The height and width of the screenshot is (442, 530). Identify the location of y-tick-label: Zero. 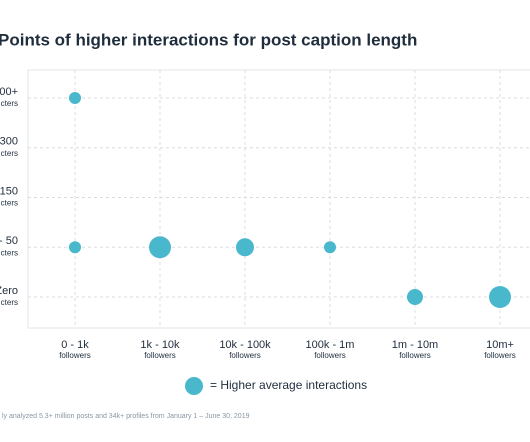
(9, 291).